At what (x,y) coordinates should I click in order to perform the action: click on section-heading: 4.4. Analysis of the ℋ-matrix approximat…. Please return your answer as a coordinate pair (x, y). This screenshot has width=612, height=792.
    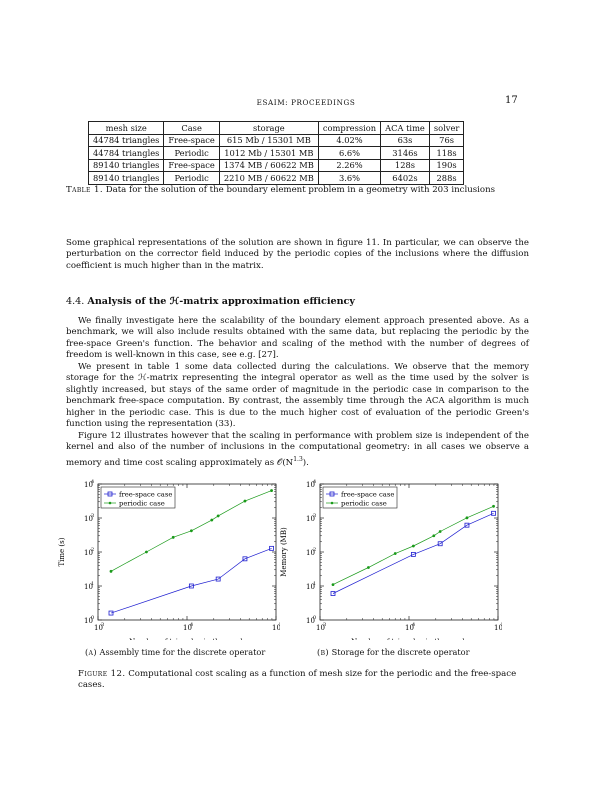
    Looking at the image, I should click on (210, 301).